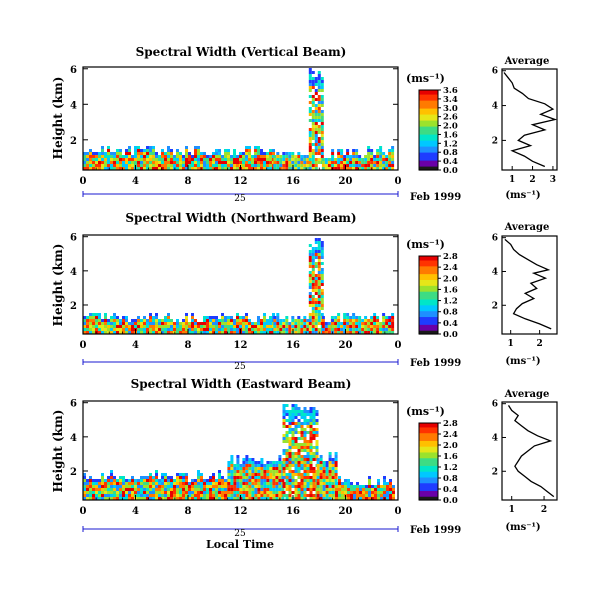 The image size is (610, 598). I want to click on average-title: Average, so click(527, 394).